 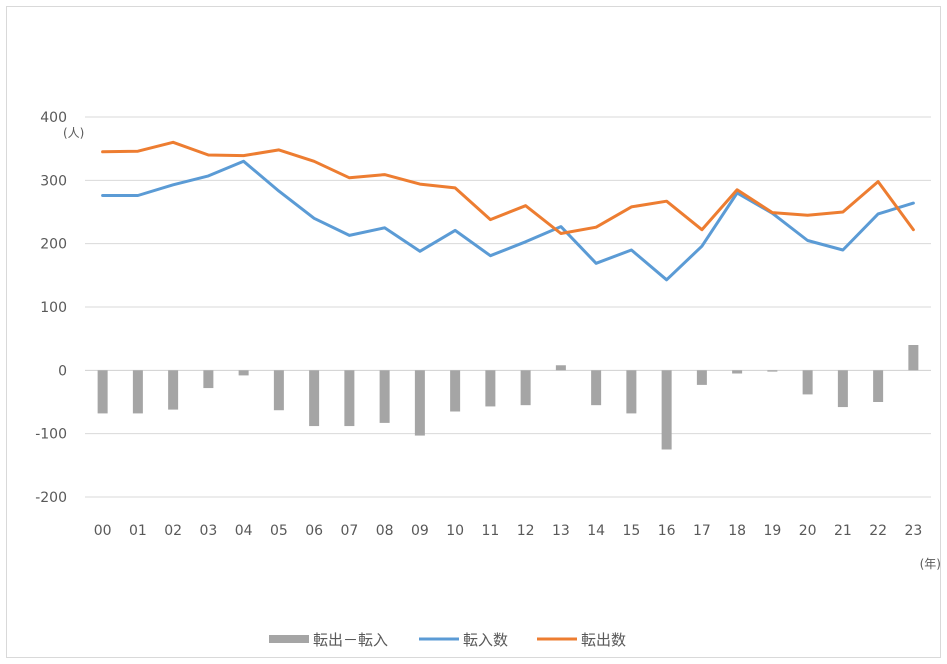 I want to click on x-tick-label: 06, so click(x=314, y=531).